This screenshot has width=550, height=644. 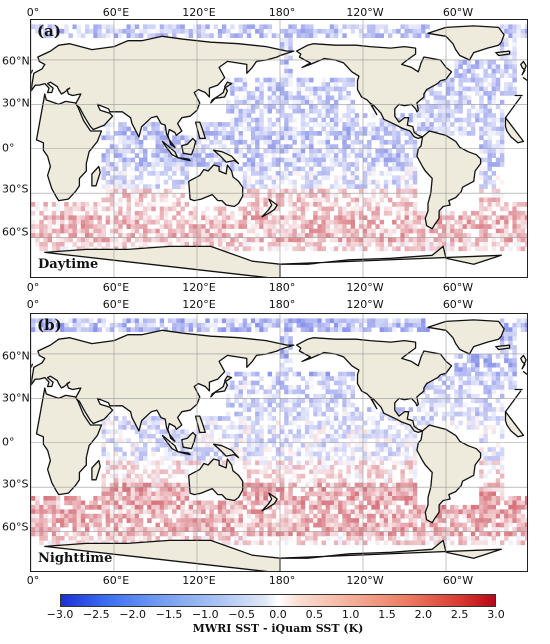 I want to click on colorbar-gradient, so click(x=278, y=600).